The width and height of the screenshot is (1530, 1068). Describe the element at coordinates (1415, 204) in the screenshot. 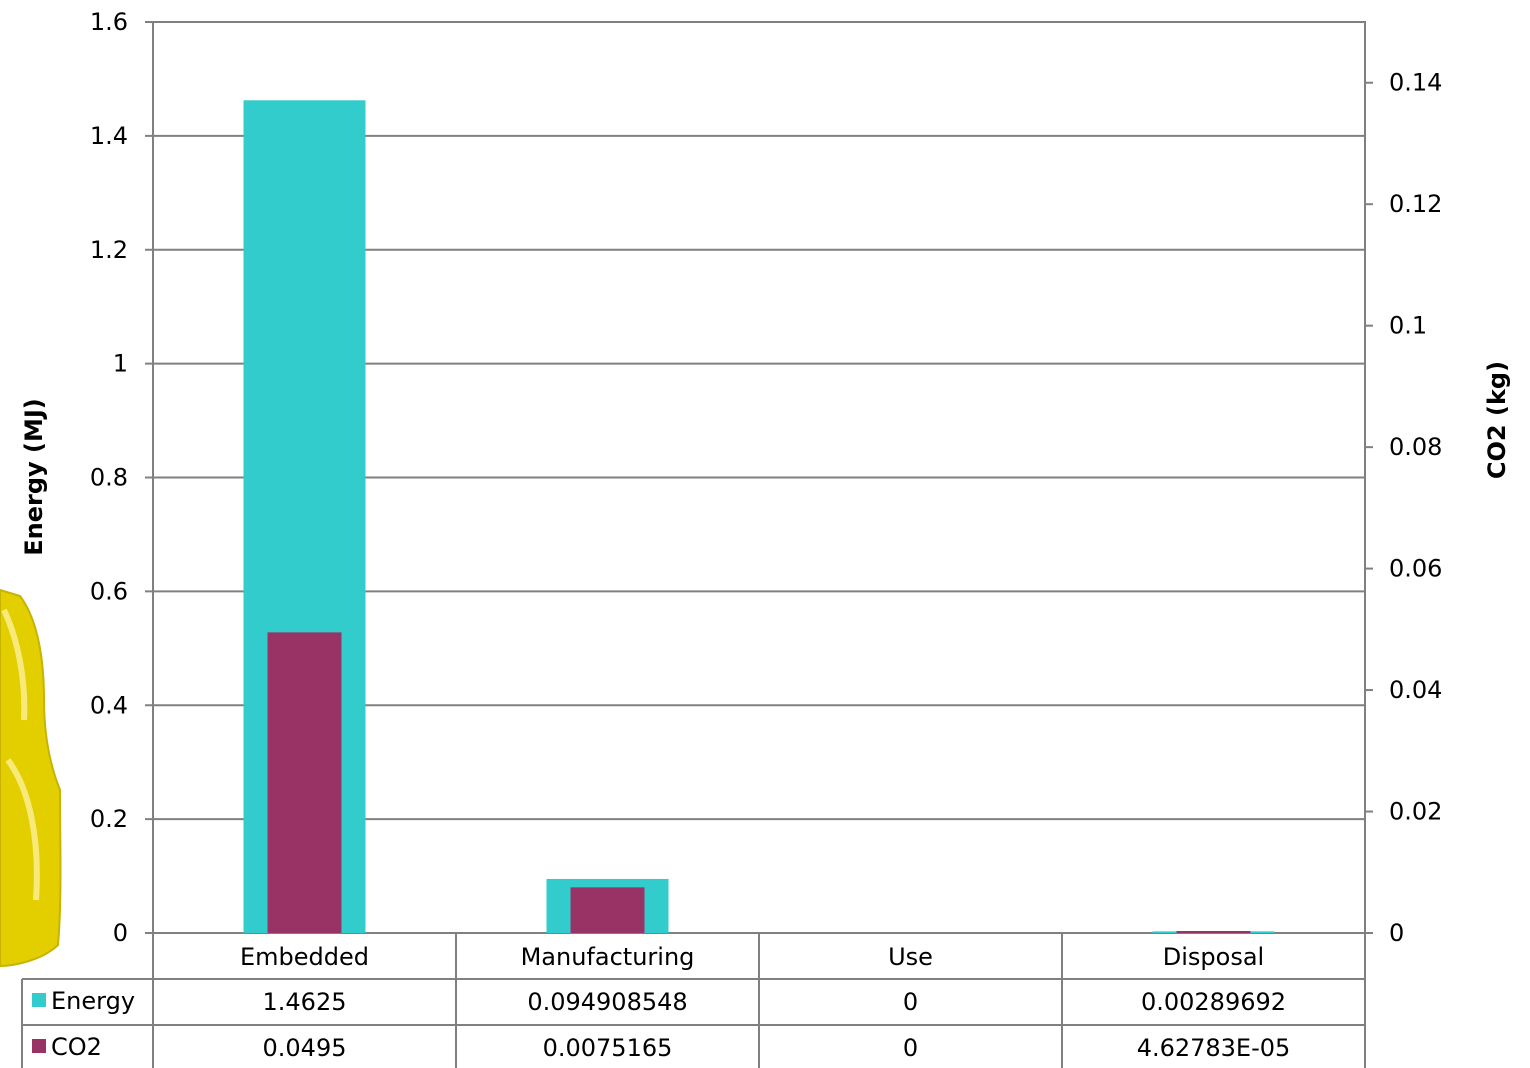

I see `right-tick-label: 0.12` at that location.